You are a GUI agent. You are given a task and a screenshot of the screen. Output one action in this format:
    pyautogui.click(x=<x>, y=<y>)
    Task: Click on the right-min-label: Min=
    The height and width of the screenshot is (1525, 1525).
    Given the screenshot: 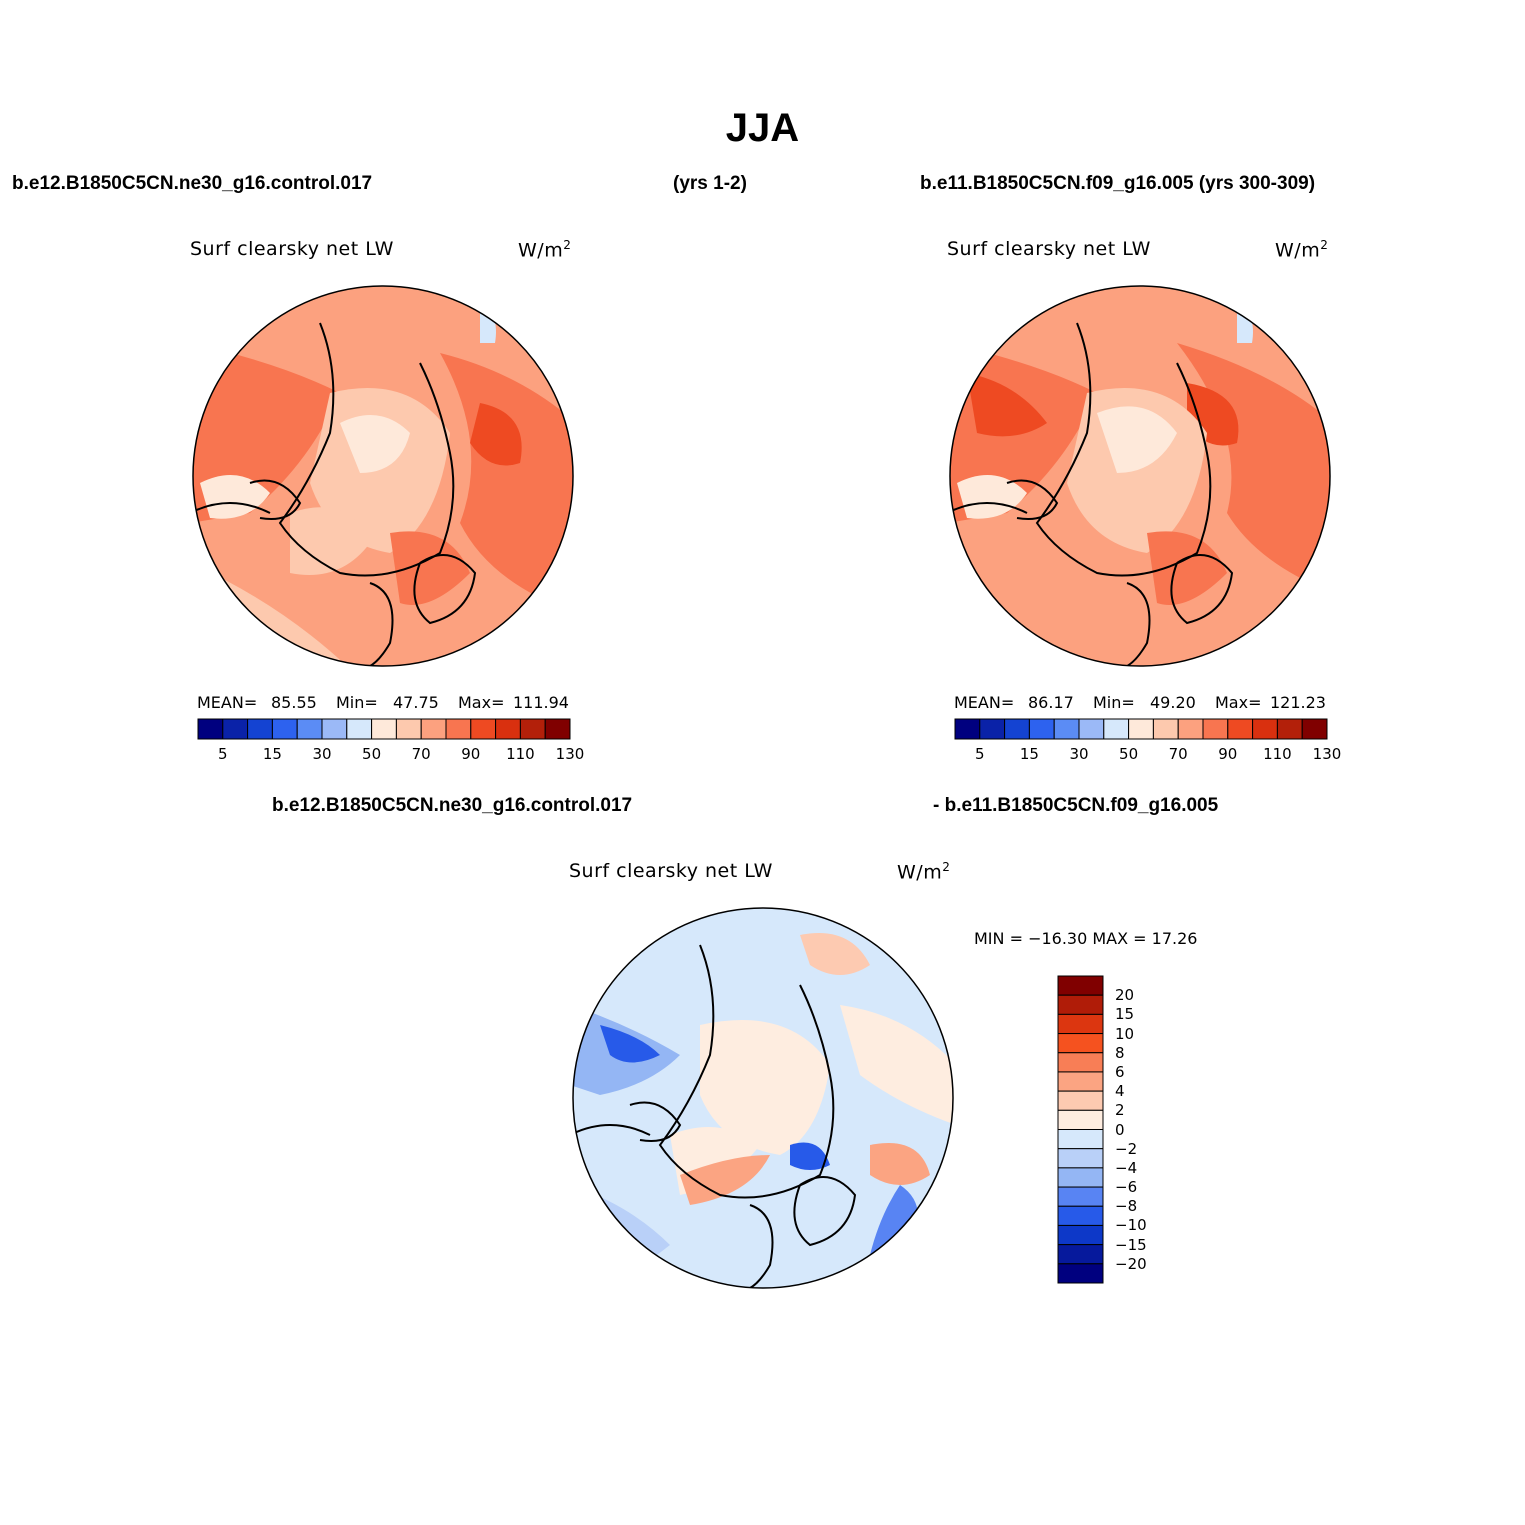 What is the action you would take?
    pyautogui.click(x=1114, y=702)
    